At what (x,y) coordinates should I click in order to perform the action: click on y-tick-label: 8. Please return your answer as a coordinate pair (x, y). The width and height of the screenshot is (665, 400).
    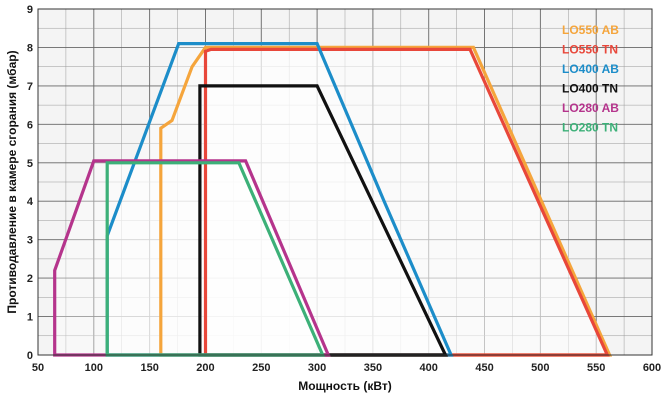
    Looking at the image, I should click on (30, 48).